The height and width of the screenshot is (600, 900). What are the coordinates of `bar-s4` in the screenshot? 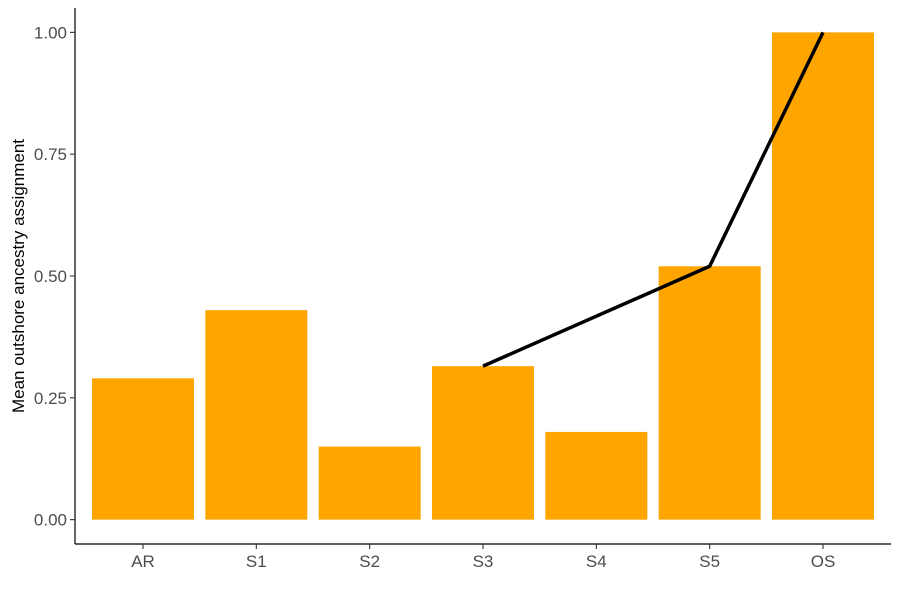 It's located at (596, 475).